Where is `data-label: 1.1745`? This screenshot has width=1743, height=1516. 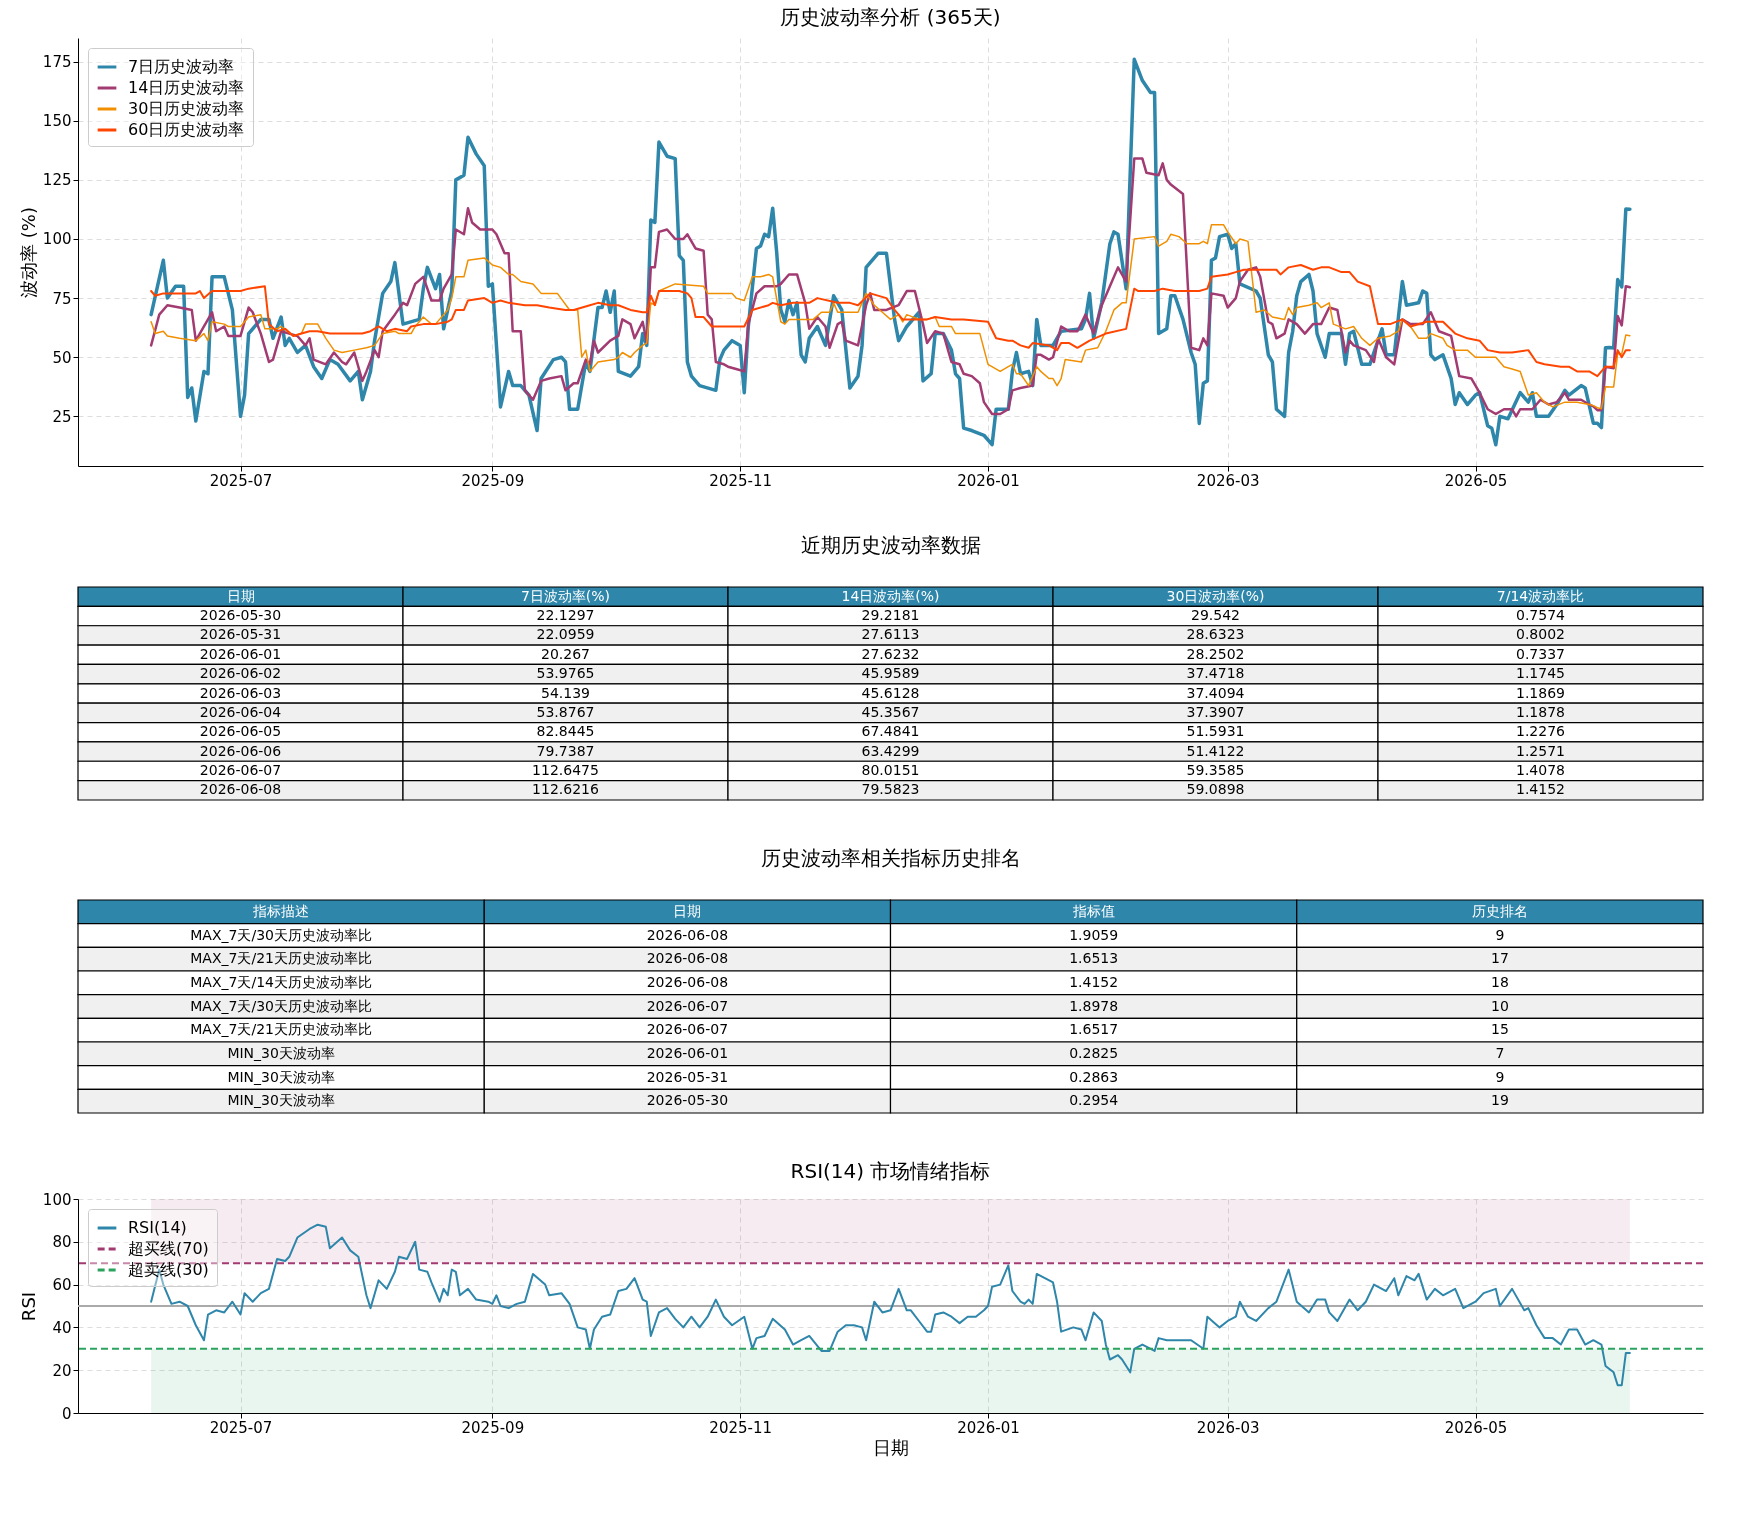
data-label: 1.1745 is located at coordinates (1540, 673).